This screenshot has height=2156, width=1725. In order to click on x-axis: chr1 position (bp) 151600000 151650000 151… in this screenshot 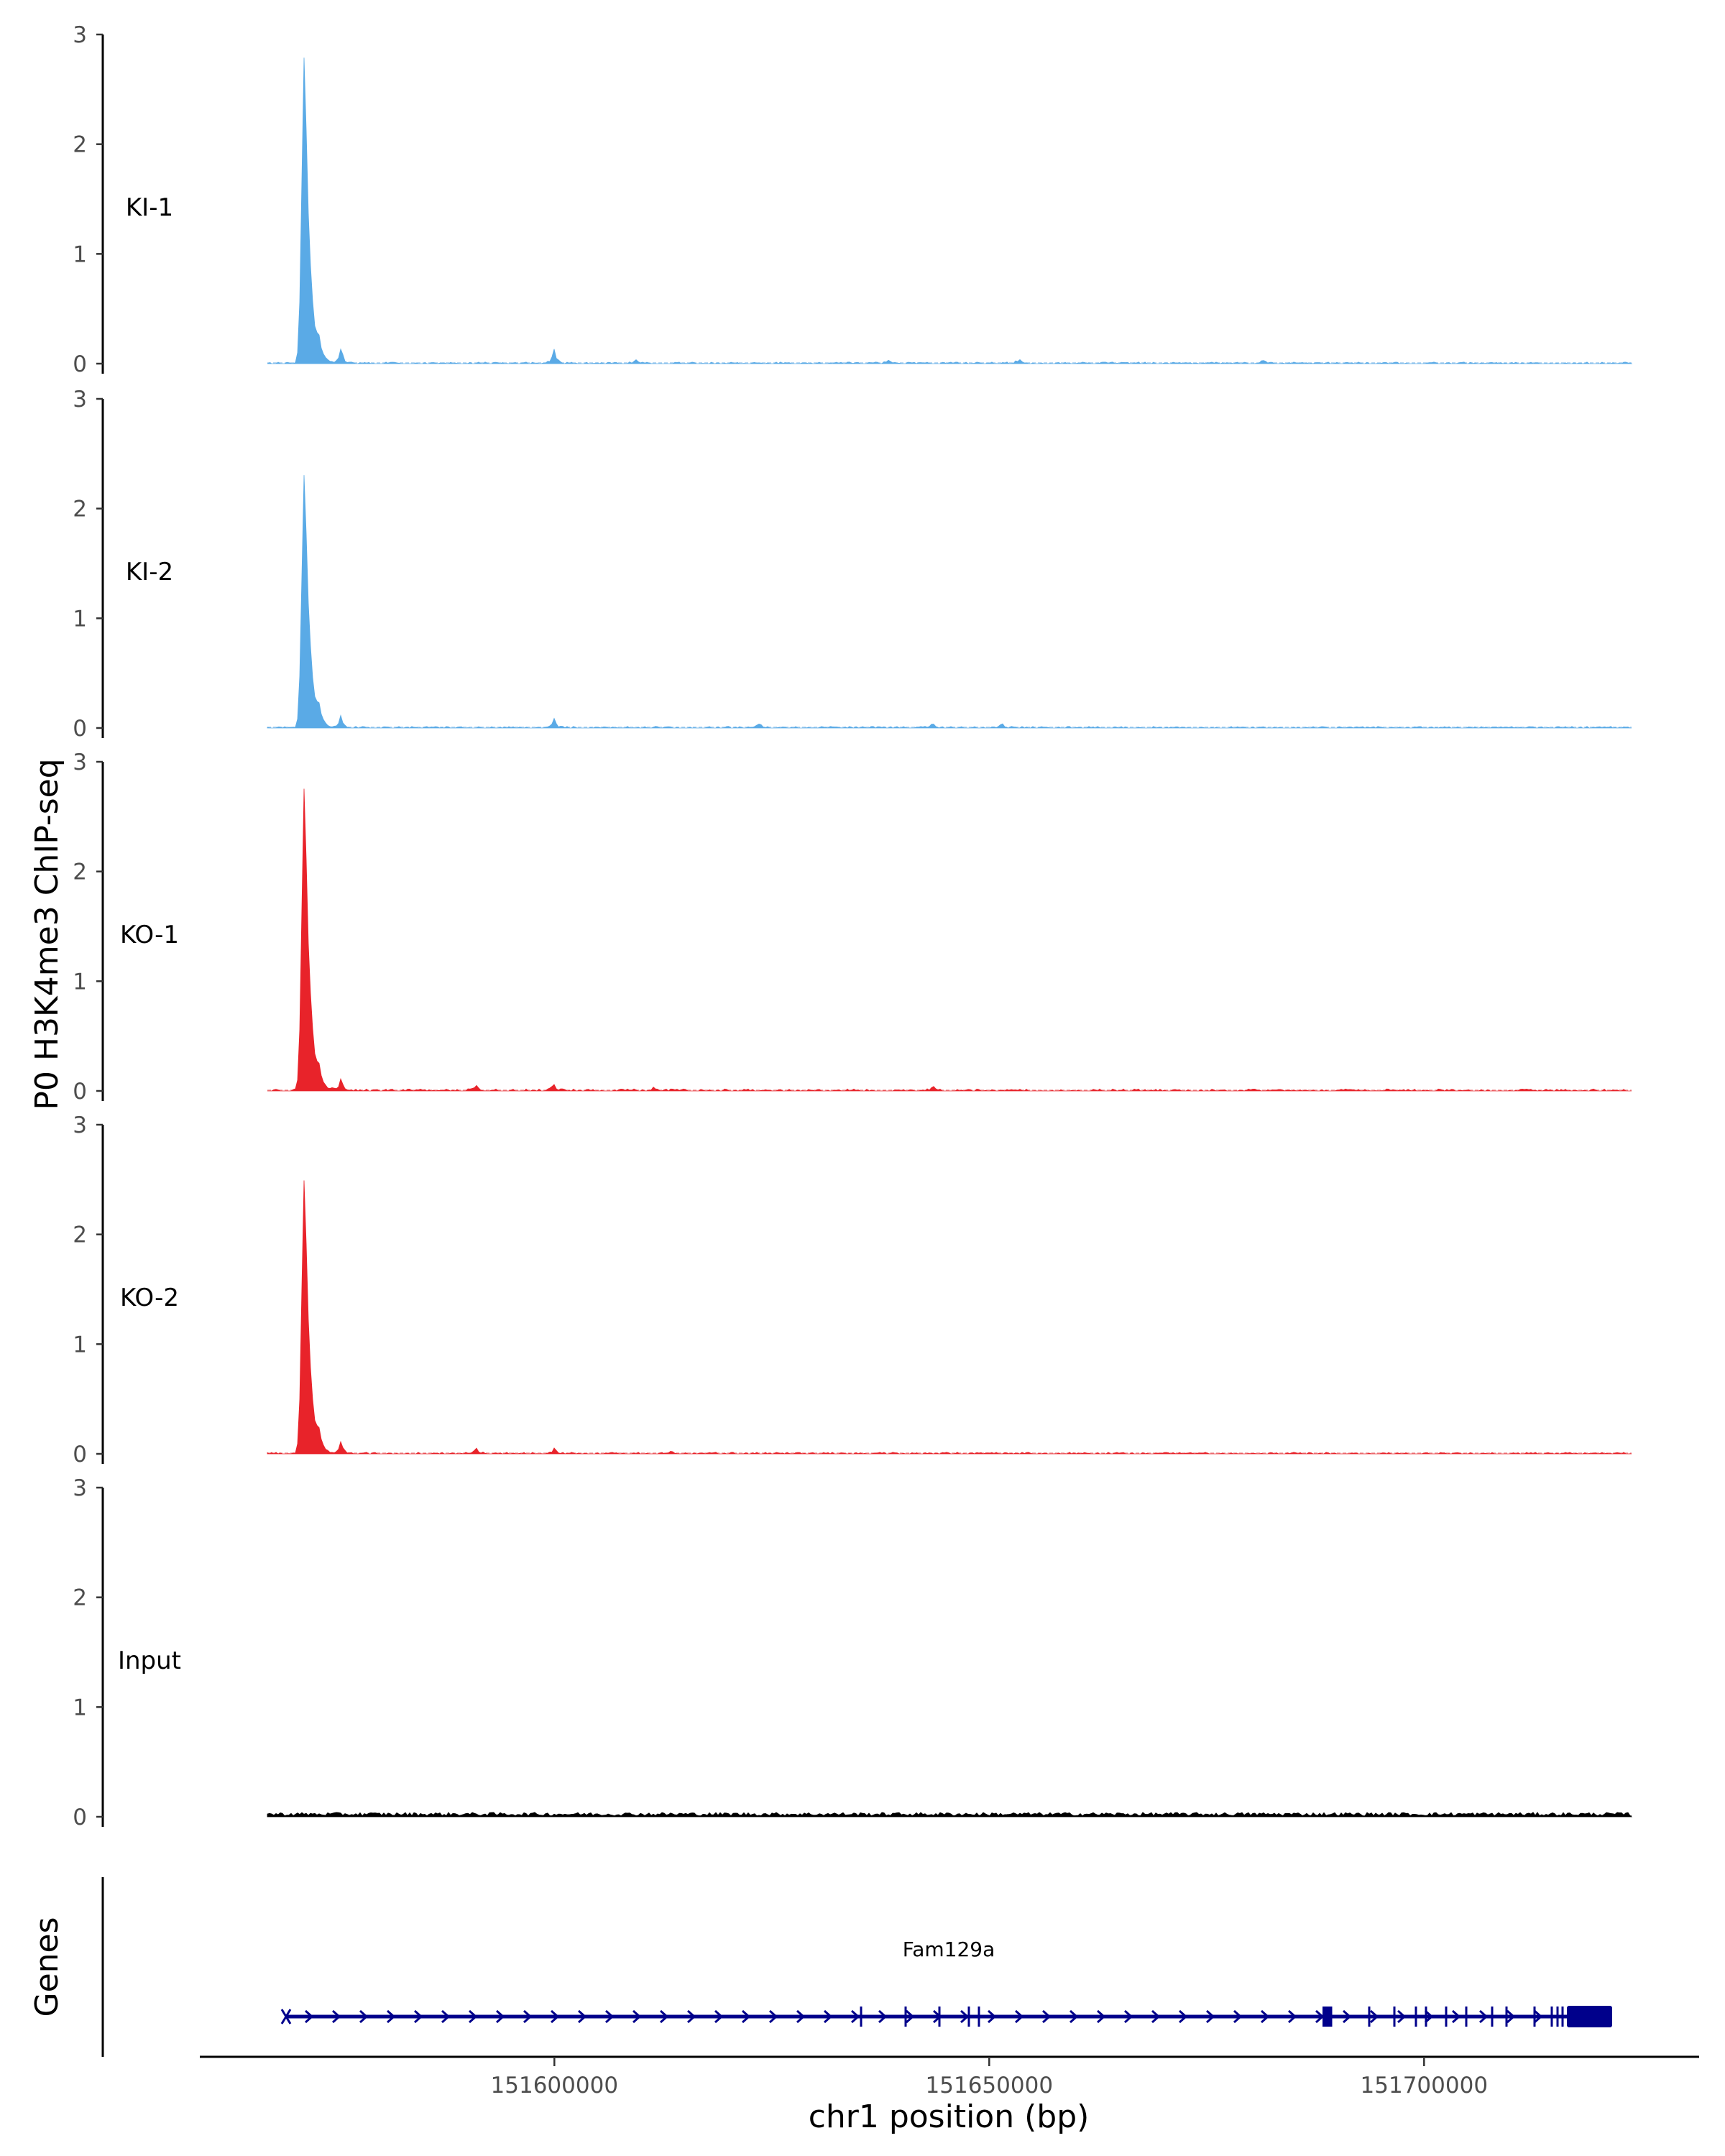, I will do `click(949, 2095)`.